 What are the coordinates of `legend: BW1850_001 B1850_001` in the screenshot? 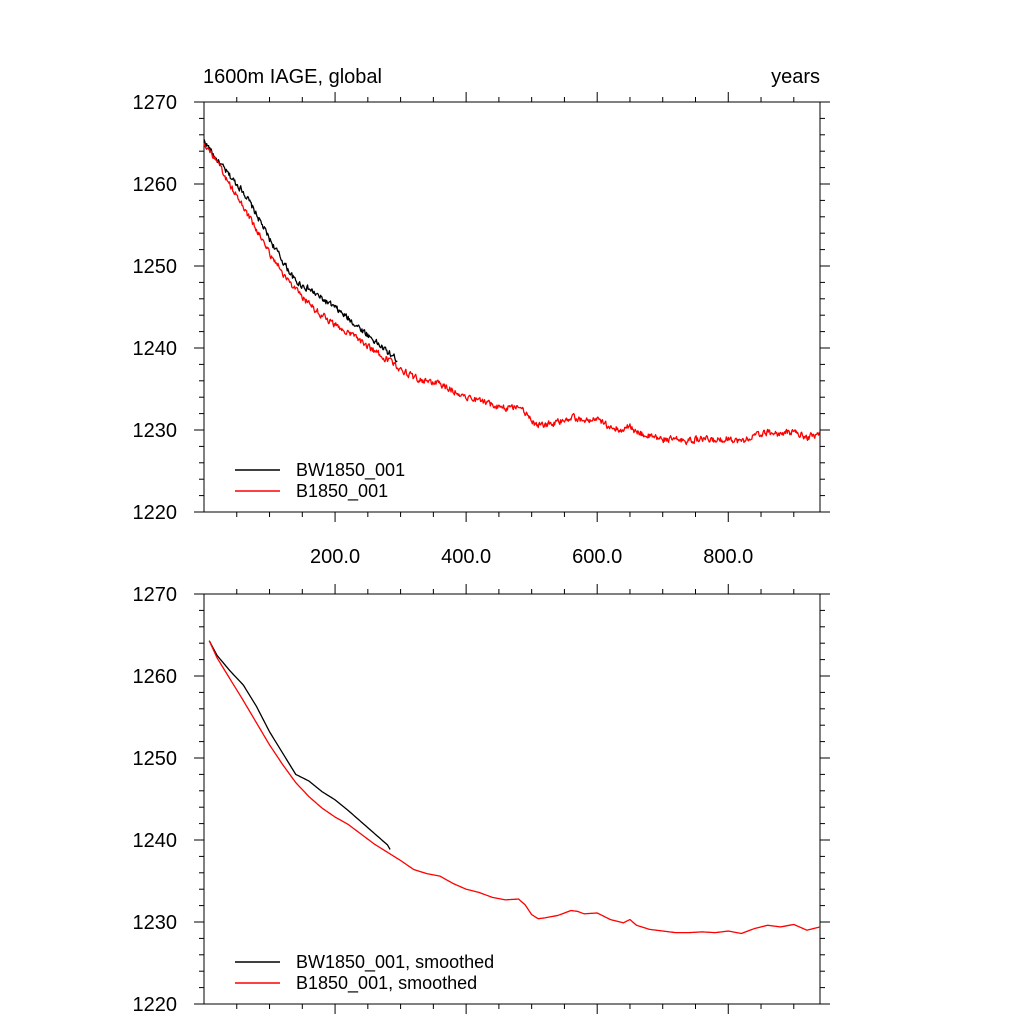 It's located at (320, 481).